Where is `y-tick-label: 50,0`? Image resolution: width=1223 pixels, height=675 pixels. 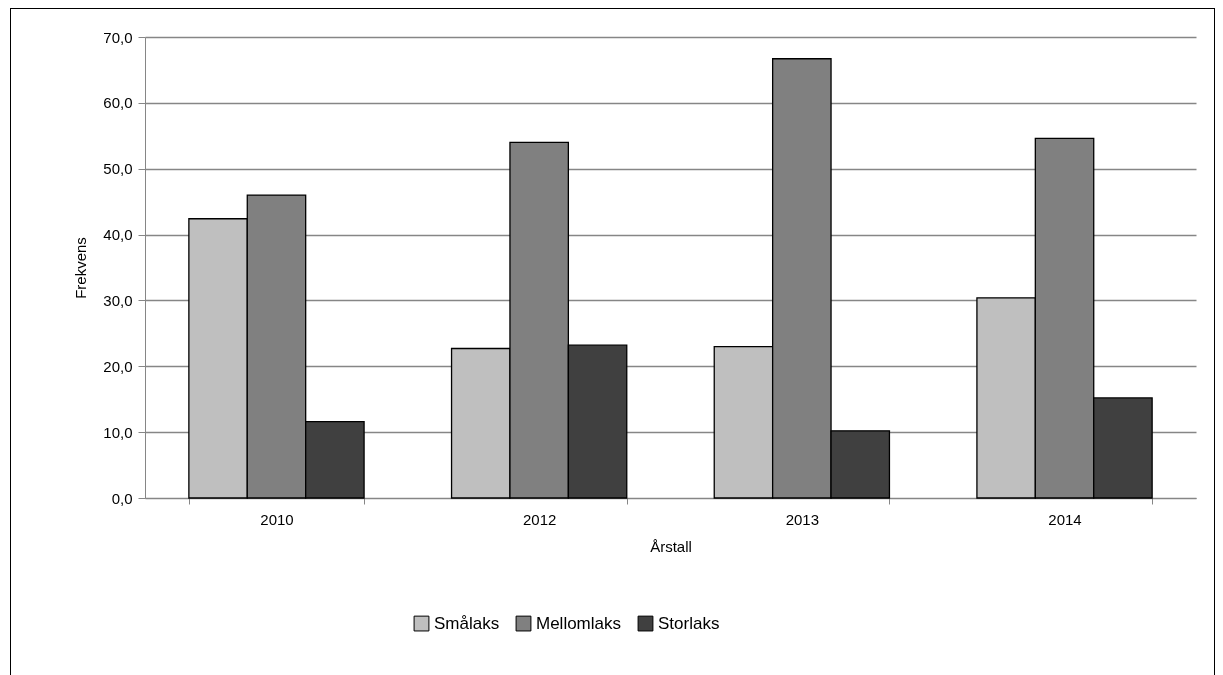
y-tick-label: 50,0 is located at coordinates (118, 169).